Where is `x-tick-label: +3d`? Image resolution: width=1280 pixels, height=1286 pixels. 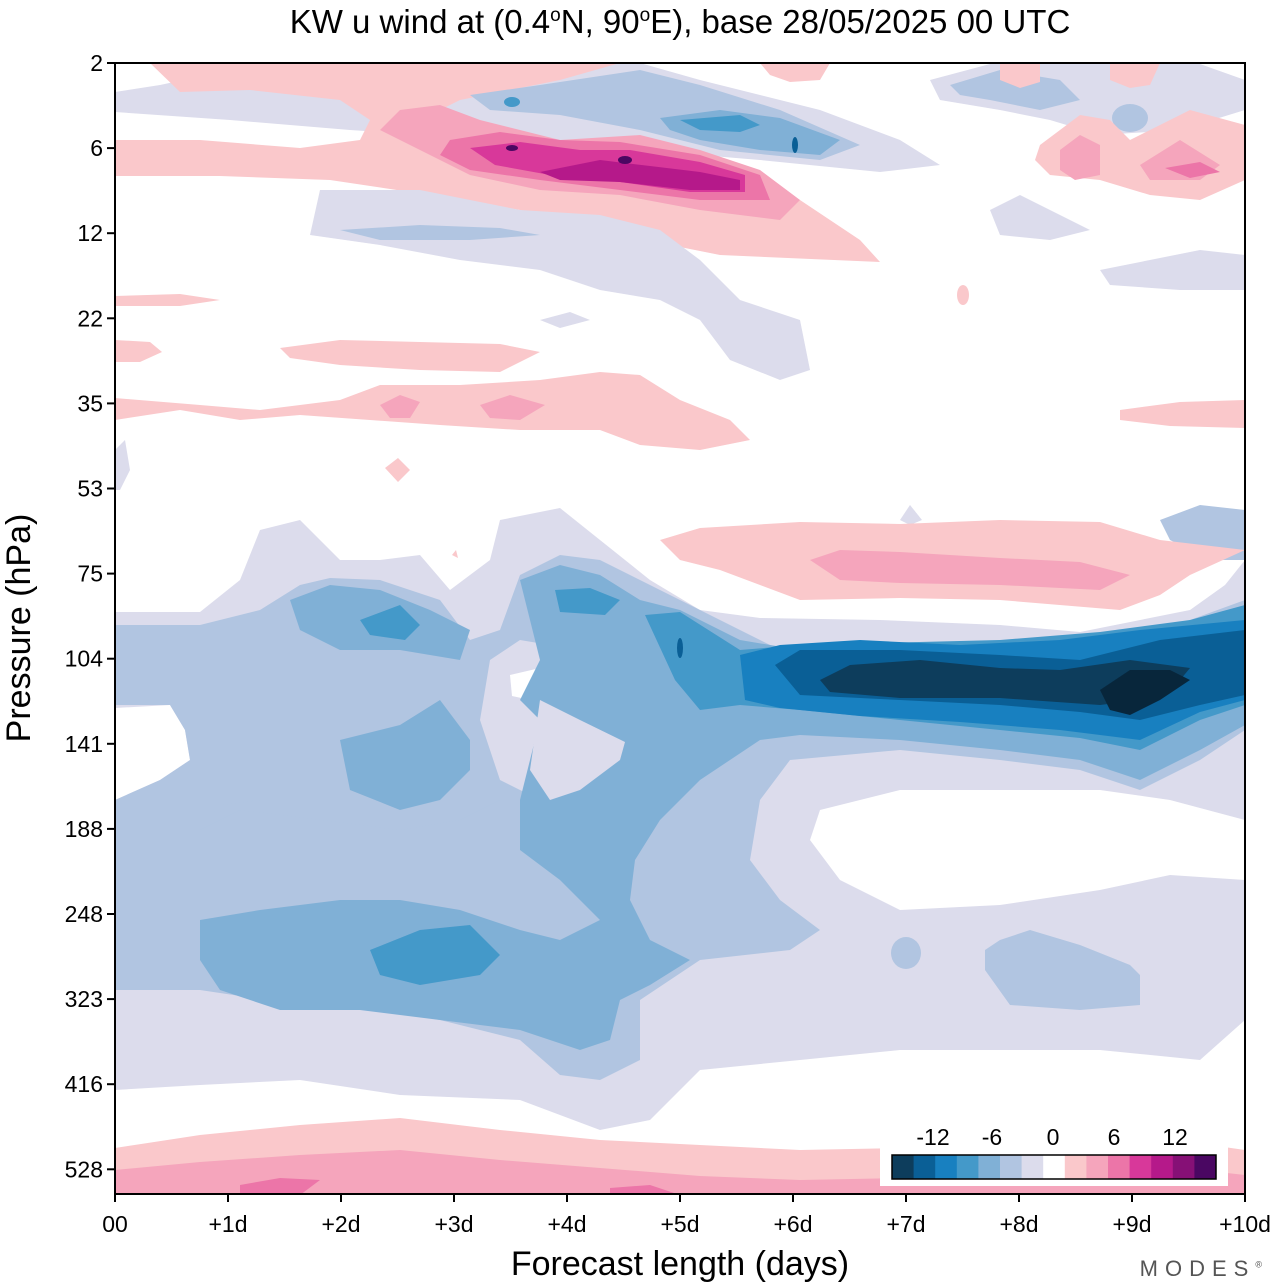 x-tick-label: +3d is located at coordinates (453, 1224).